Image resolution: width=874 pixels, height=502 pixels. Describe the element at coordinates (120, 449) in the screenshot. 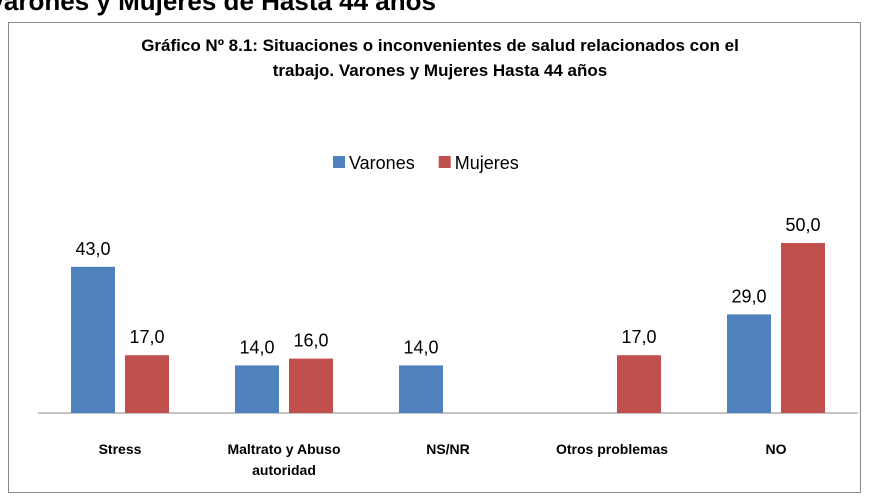

I see `x-tick-label: Stress` at that location.